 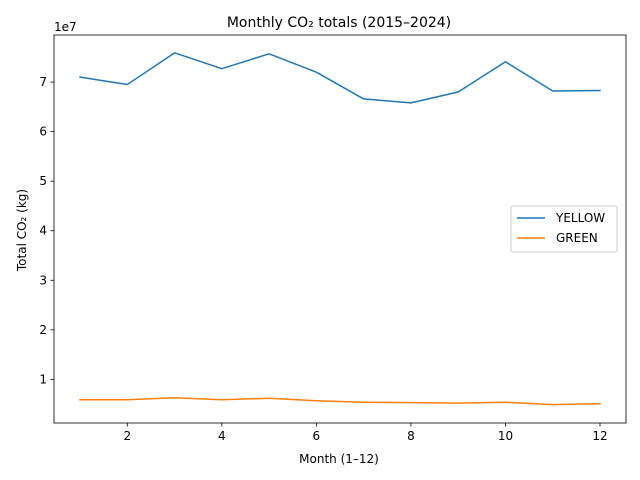 What do you see at coordinates (43, 280) in the screenshot?
I see `y-tick-label: 3` at bounding box center [43, 280].